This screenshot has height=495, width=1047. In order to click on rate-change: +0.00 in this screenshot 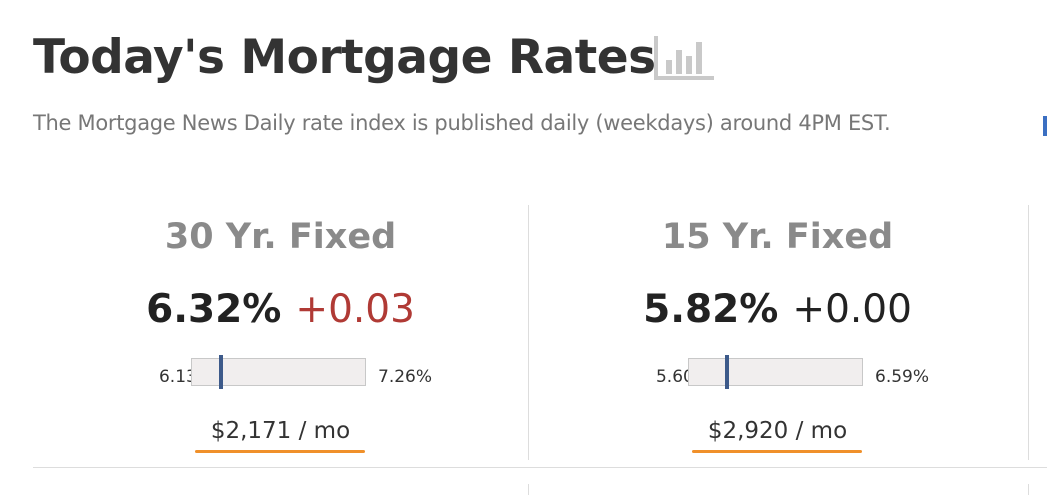, I will do `click(852, 309)`.